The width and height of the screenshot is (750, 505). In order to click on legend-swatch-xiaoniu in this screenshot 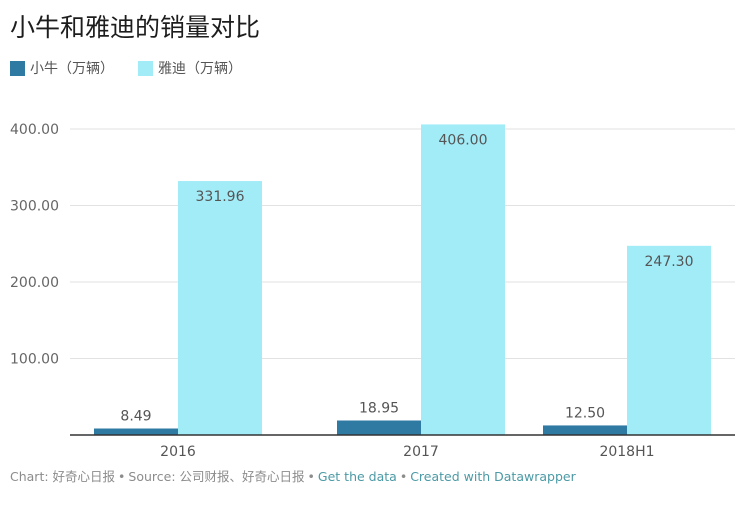, I will do `click(17, 68)`.